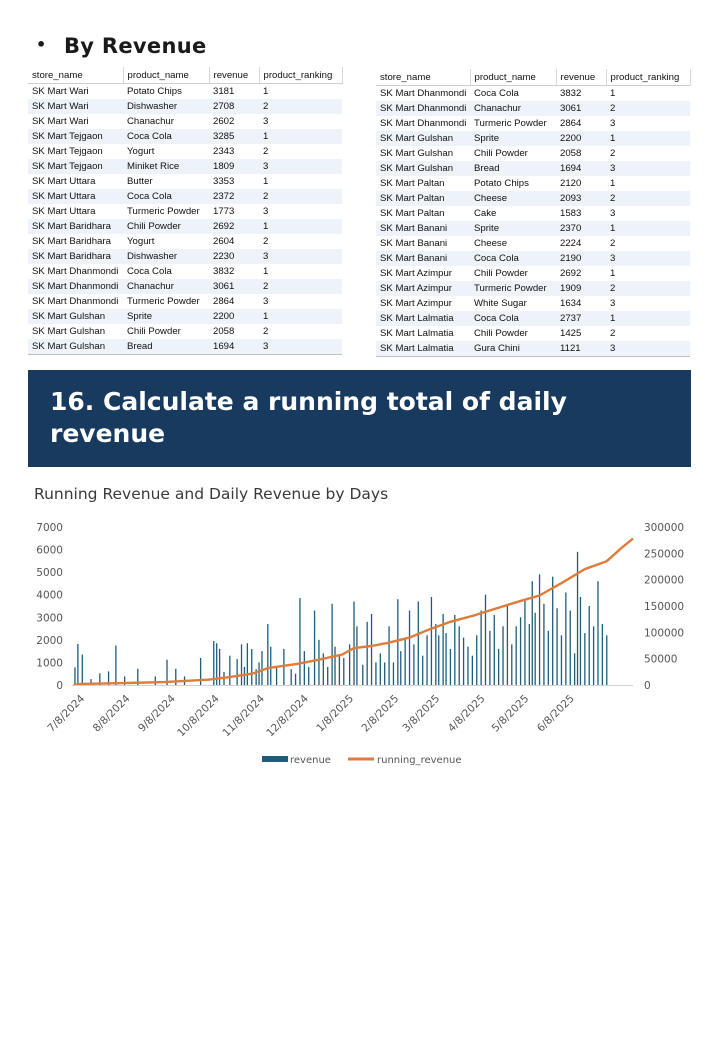 This screenshot has height=1040, width=720. I want to click on product-name-cell: Coca Cola, so click(513, 258).